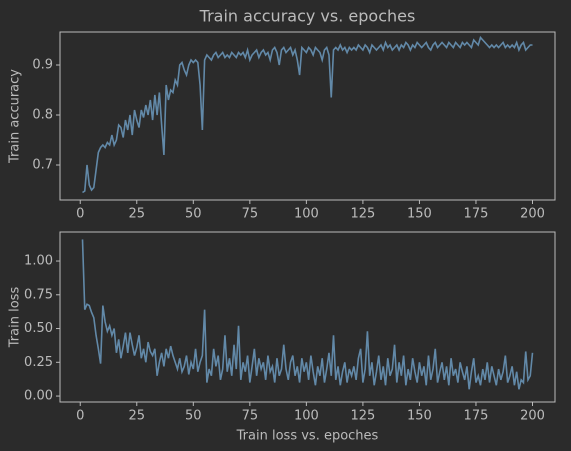 Image resolution: width=571 pixels, height=451 pixels. I want to click on y-tick-label: 0.75, so click(38, 294).